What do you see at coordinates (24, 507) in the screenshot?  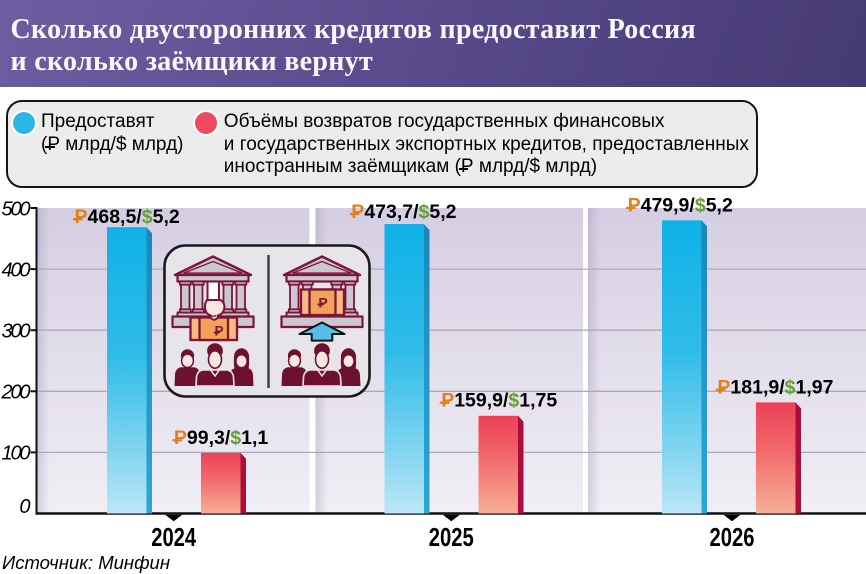 I see `svg-text: 0` at bounding box center [24, 507].